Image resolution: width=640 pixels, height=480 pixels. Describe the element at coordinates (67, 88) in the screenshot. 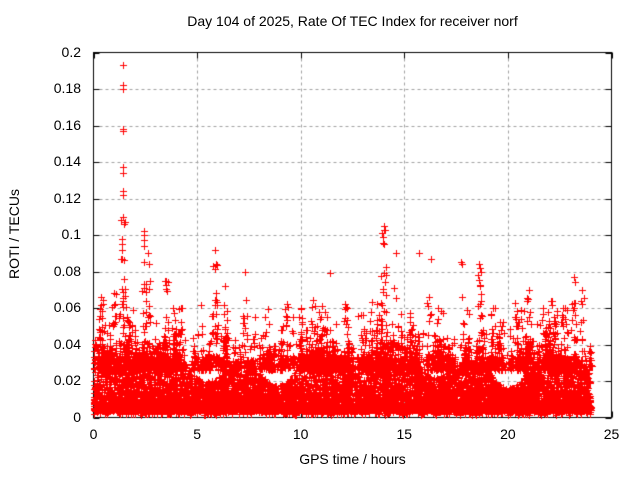

I see `y-tick-label: 0.18` at that location.